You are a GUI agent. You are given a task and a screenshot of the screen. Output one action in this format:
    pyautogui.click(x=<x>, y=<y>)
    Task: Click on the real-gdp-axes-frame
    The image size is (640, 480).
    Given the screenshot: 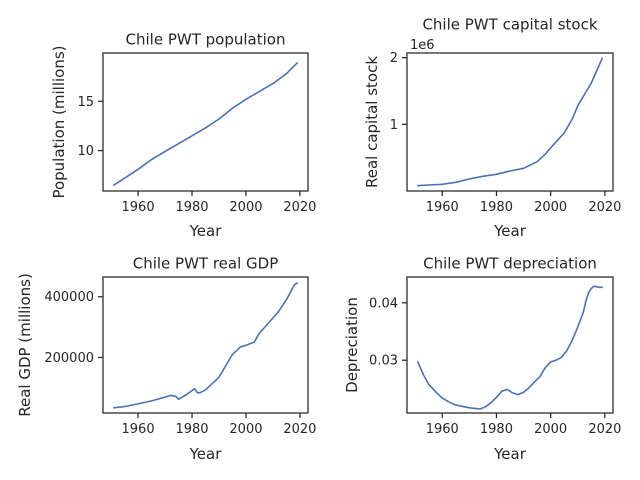 What is the action you would take?
    pyautogui.click(x=205, y=345)
    